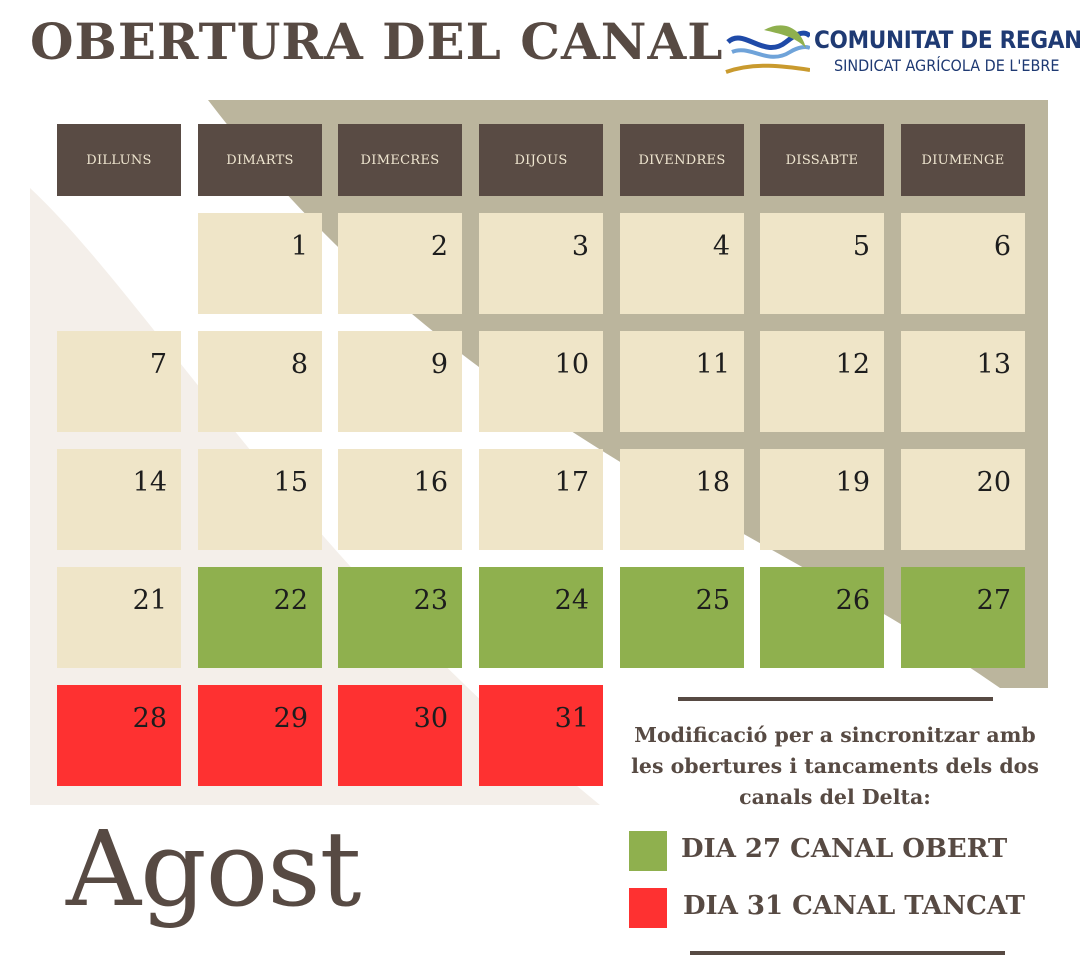  Describe the element at coordinates (541, 617) in the screenshot. I see `day-cell-24: 24` at that location.